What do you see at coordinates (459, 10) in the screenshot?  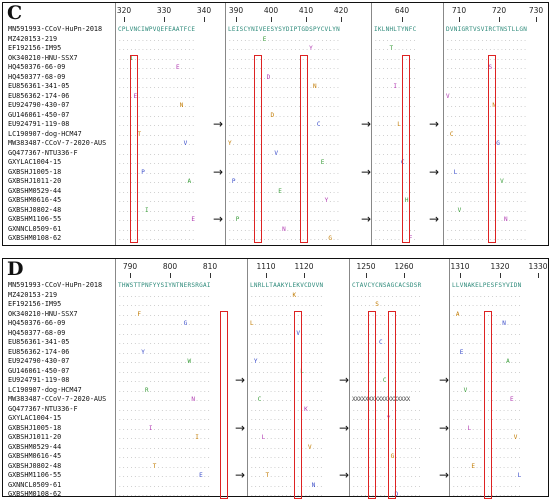 I see `position-tick-label: 710` at bounding box center [459, 10].